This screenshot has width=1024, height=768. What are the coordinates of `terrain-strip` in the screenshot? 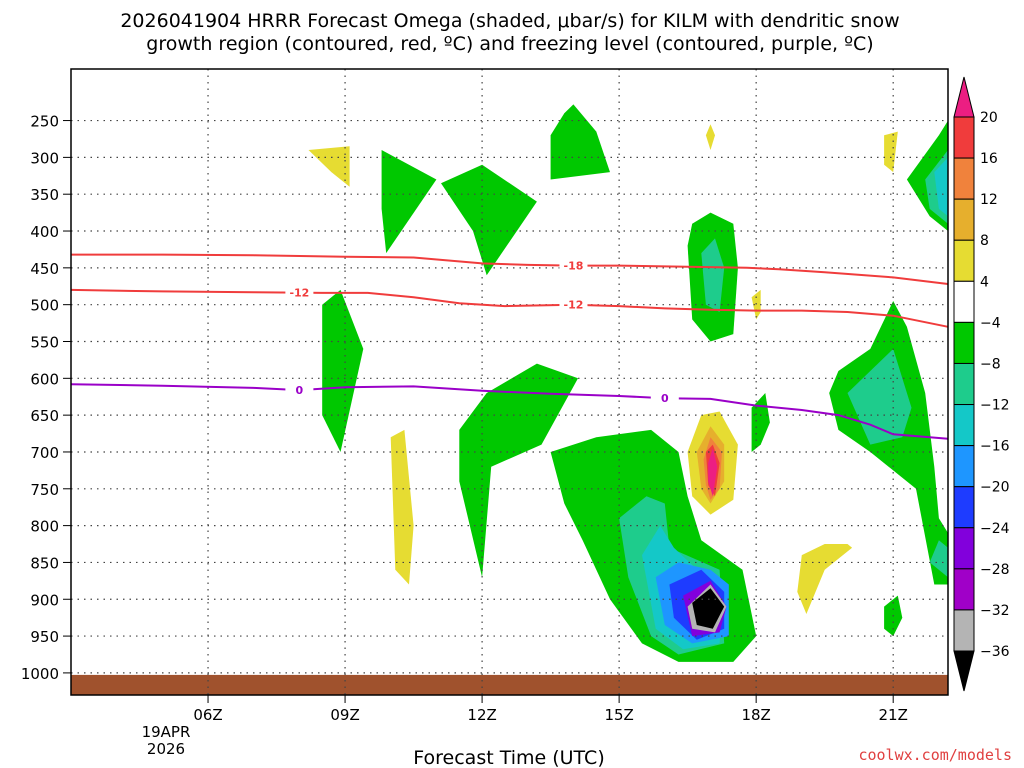 It's located at (509, 684).